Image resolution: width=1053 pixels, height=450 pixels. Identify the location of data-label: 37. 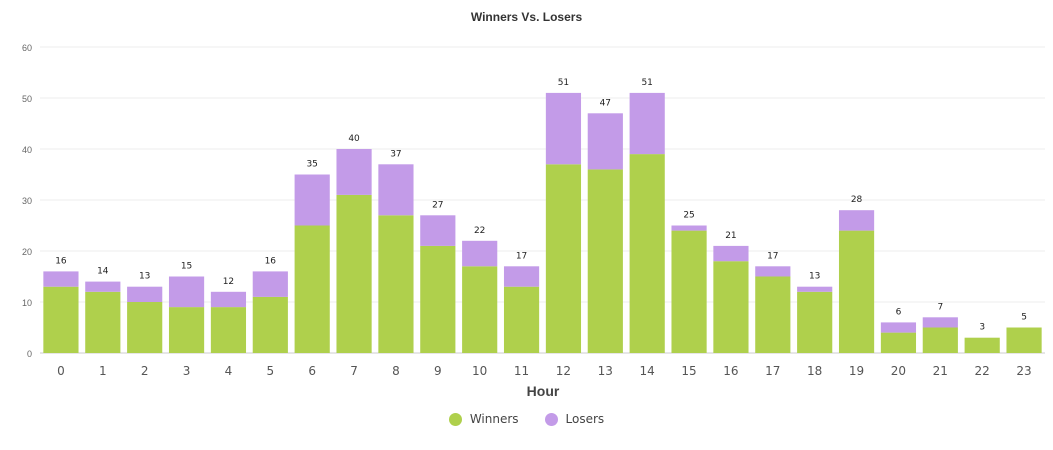
(395, 154).